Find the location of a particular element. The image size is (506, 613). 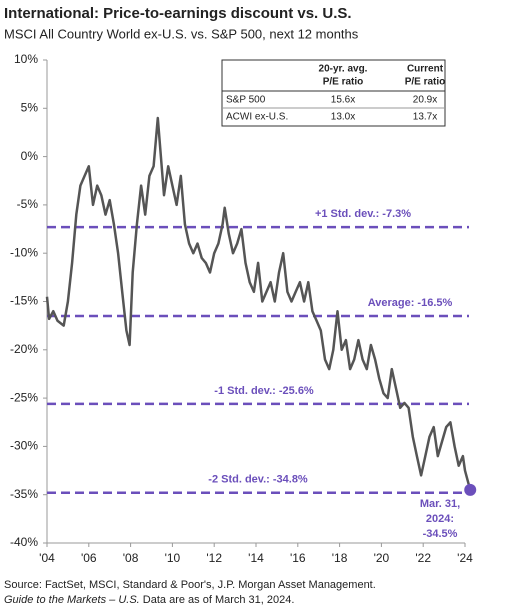

x-tick-label: '20 is located at coordinates (382, 558).